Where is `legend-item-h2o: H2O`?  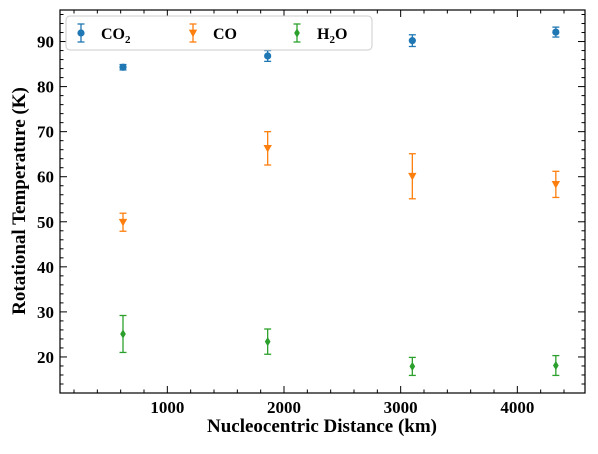 legend-item-h2o: H2O is located at coordinates (320, 34).